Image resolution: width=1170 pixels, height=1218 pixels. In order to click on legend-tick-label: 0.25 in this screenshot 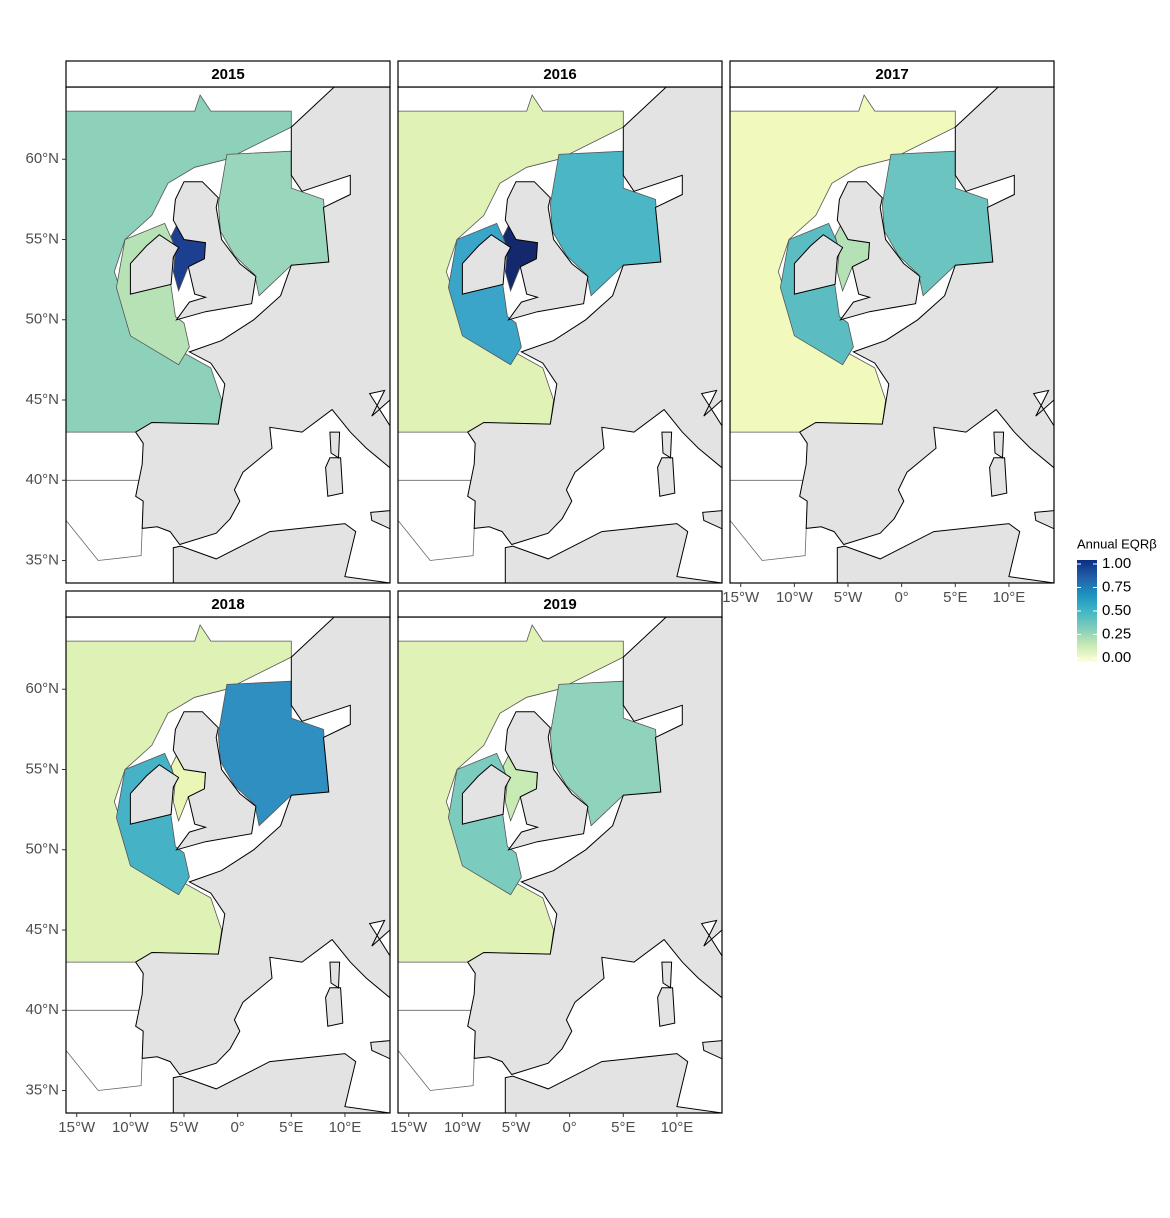, I will do `click(1116, 633)`.